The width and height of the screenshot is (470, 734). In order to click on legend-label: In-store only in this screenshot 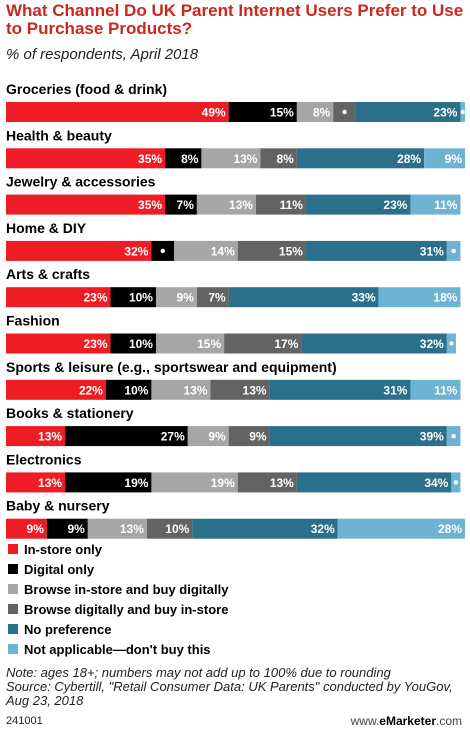, I will do `click(63, 549)`.